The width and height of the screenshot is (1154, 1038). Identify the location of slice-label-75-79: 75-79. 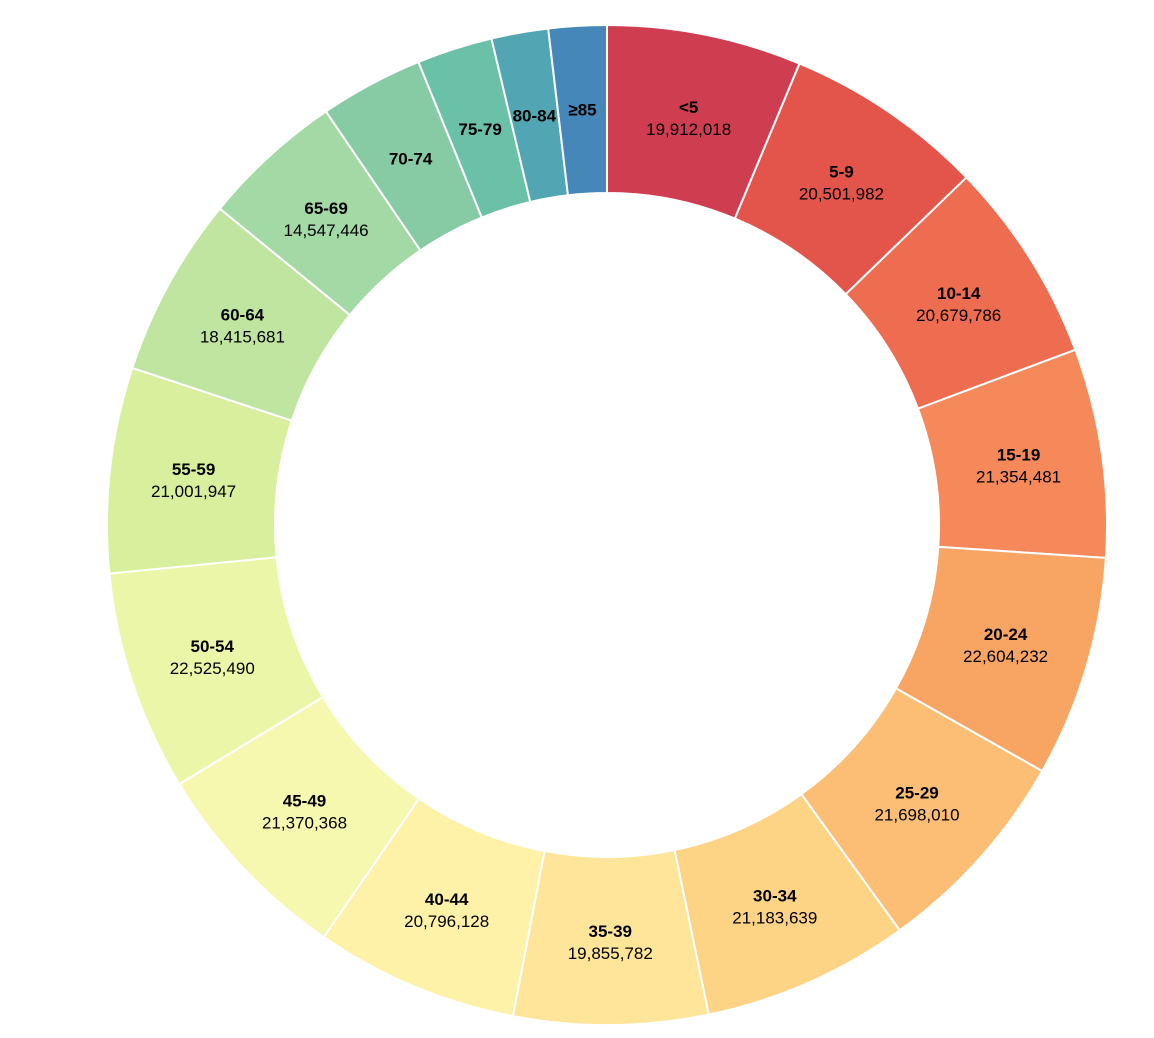
(479, 129).